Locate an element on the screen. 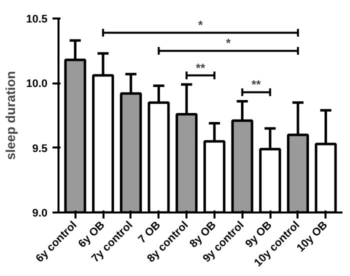 The image size is (350, 276). x-tick-label: 7 OB is located at coordinates (150, 232).